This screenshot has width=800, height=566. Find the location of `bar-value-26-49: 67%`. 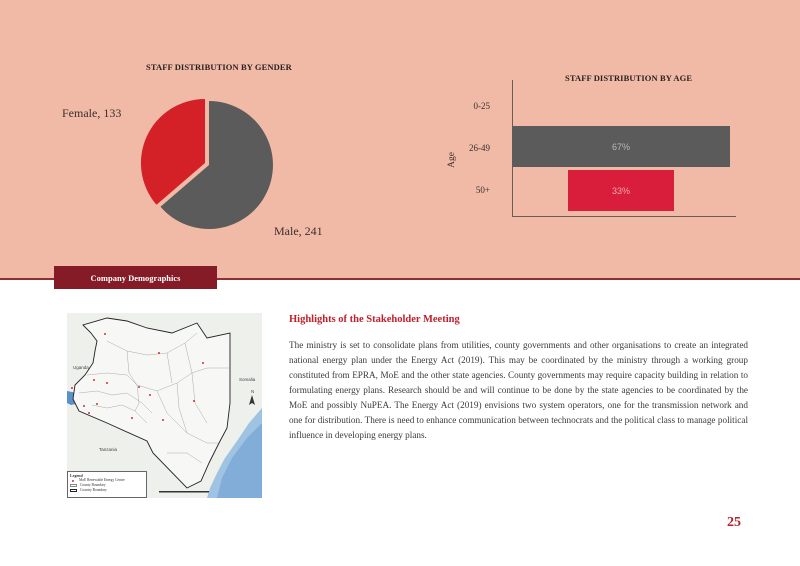

bar-value-26-49: 67% is located at coordinates (620, 146).